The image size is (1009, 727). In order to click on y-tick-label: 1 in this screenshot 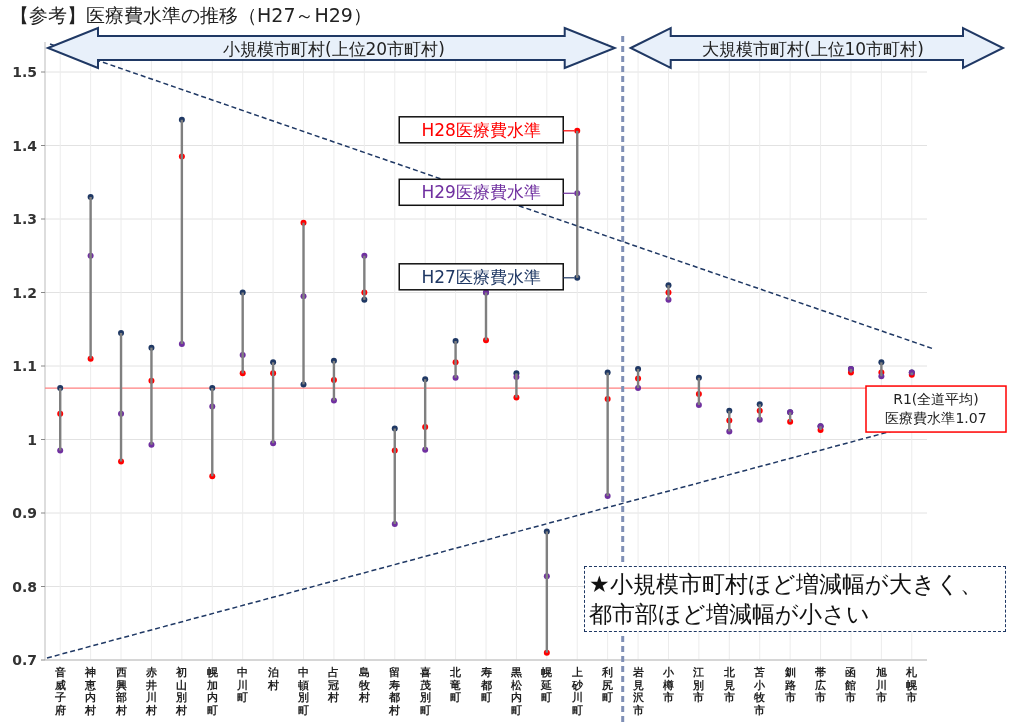, I will do `click(32, 439)`.